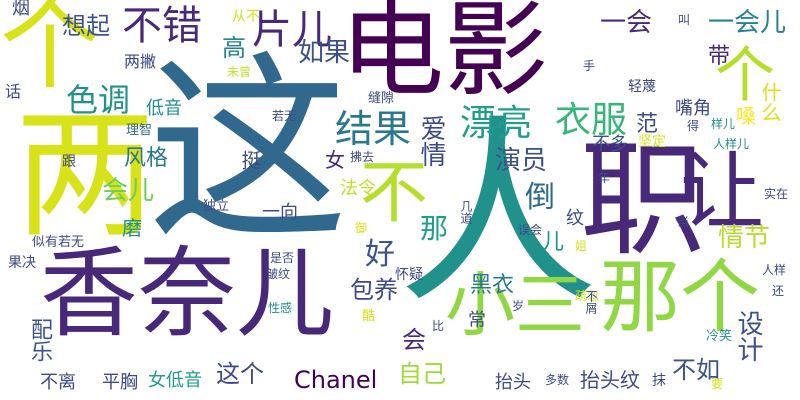  What do you see at coordinates (642, 87) in the screenshot?
I see `word-cn-64: 轻蔑` at bounding box center [642, 87].